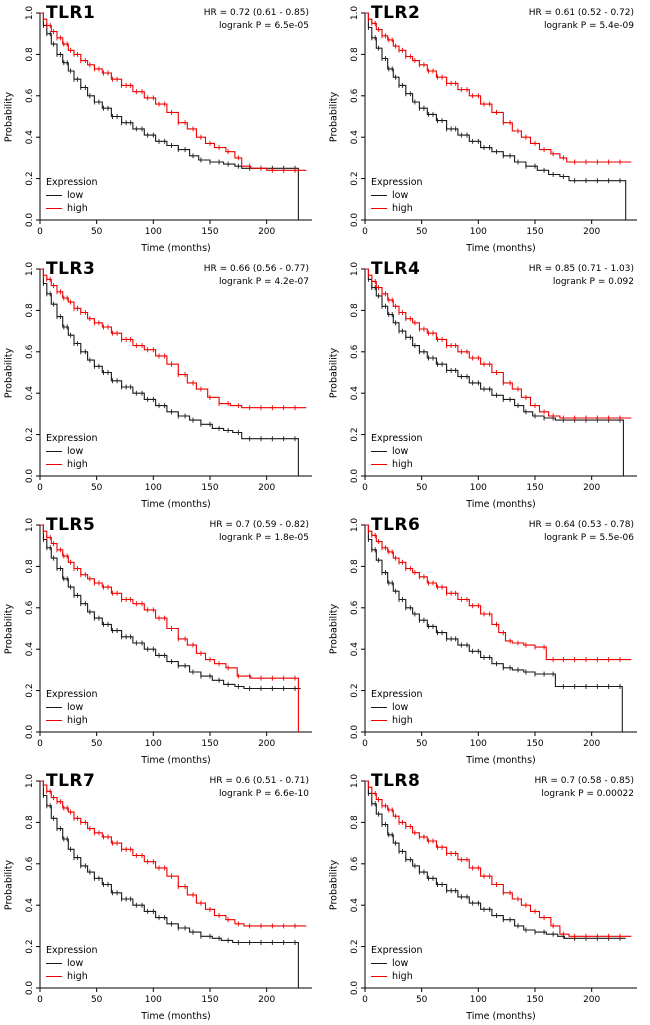  Describe the element at coordinates (71, 781) in the screenshot. I see `panel-title: TLR7` at that location.